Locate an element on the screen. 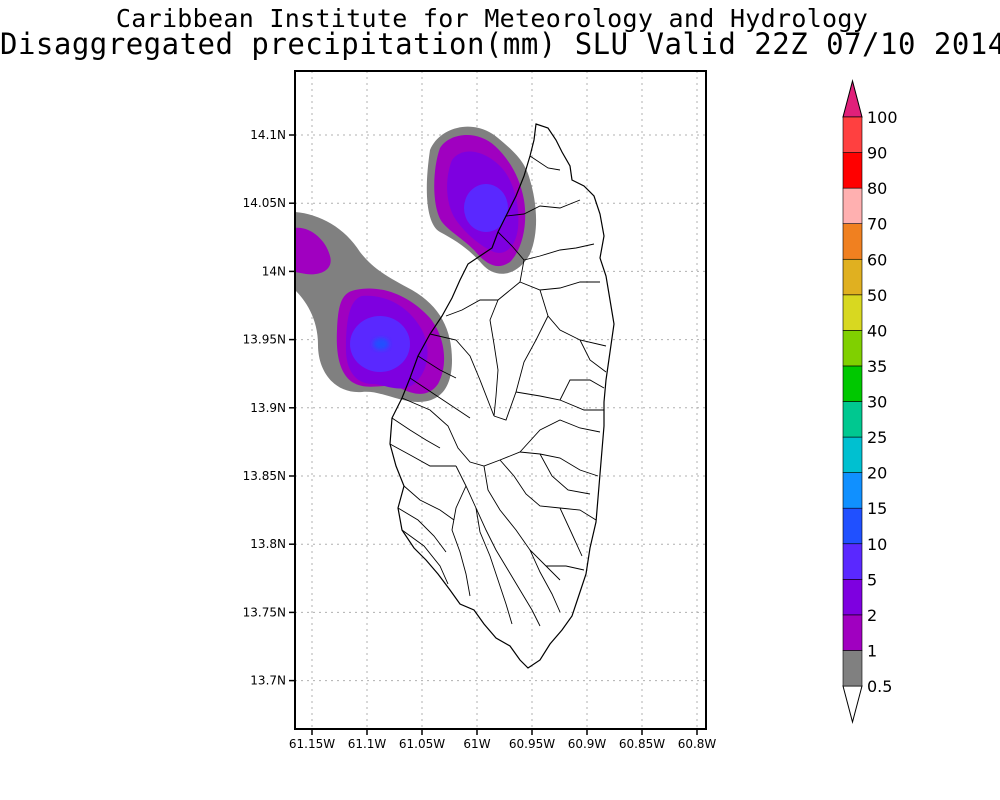 The width and height of the screenshot is (1000, 800). legend-label: 30 is located at coordinates (877, 402).